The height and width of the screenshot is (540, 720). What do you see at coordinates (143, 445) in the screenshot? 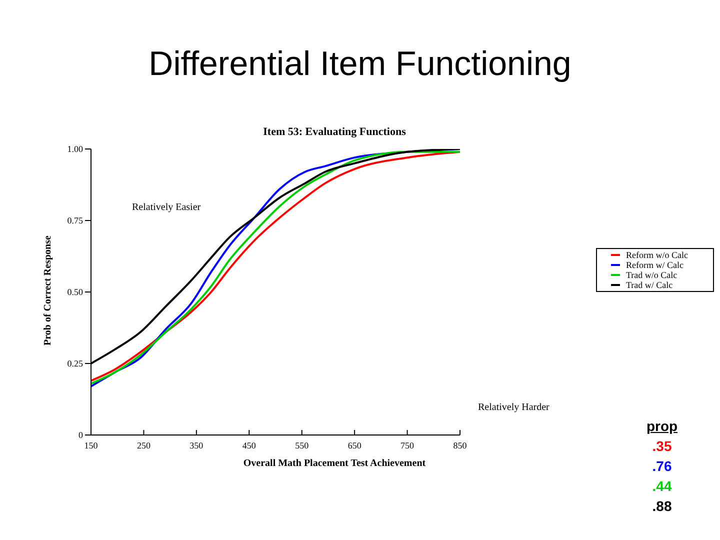
I see `x-tick-label: 250` at bounding box center [143, 445].